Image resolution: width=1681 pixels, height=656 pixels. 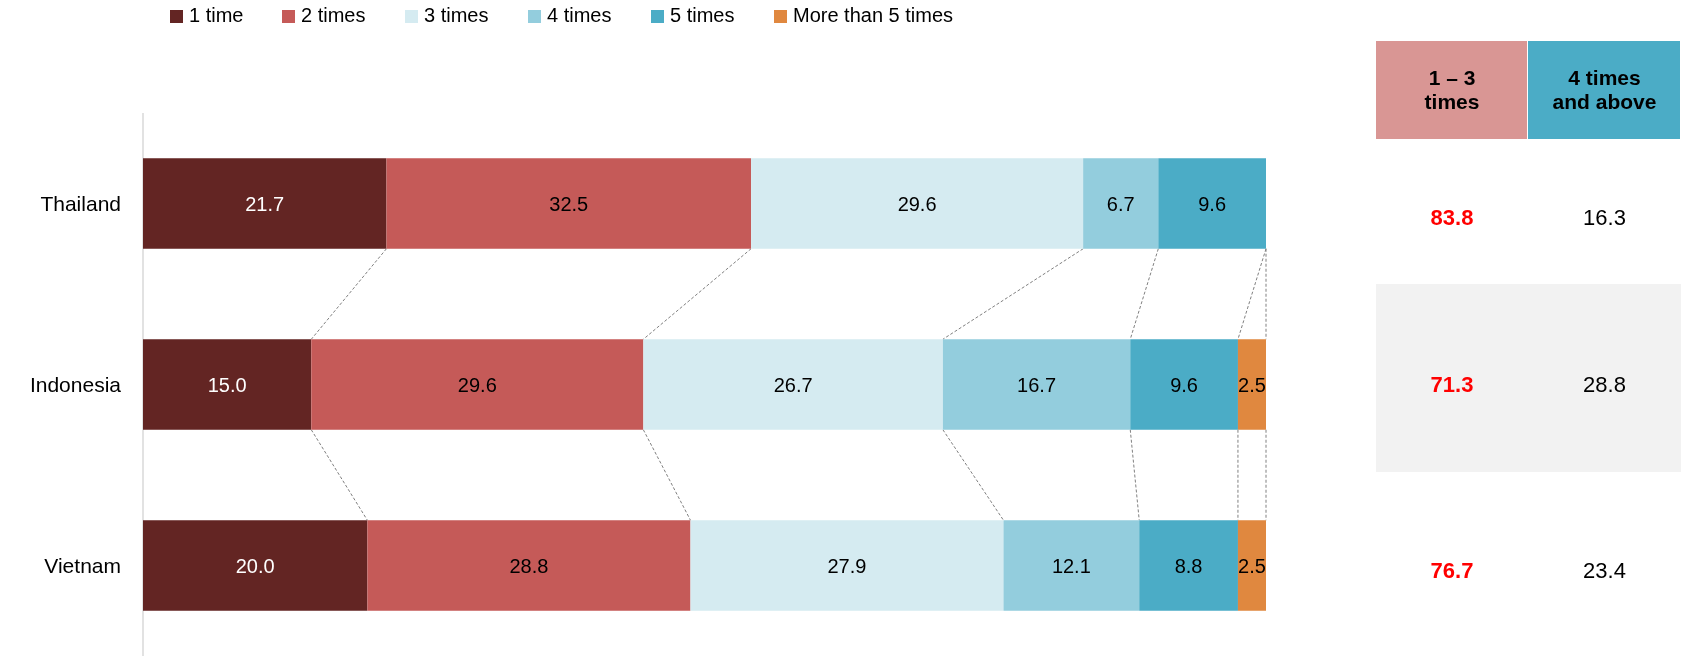 I want to click on legend-label: 5 times, so click(x=702, y=15).